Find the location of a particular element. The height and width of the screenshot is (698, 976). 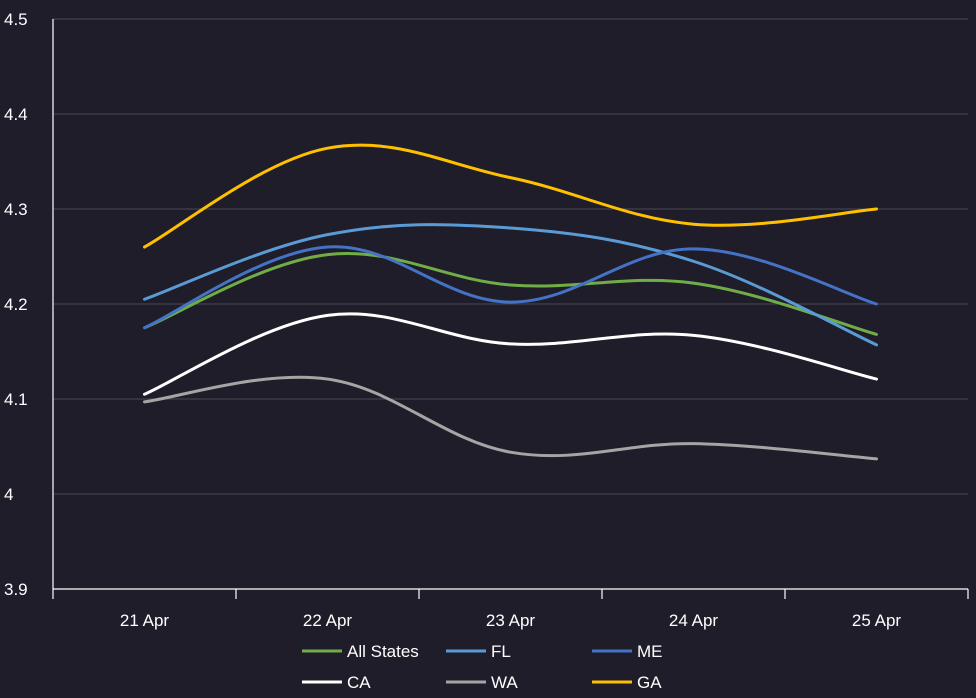

legend-item-ca: CA is located at coordinates (336, 682).